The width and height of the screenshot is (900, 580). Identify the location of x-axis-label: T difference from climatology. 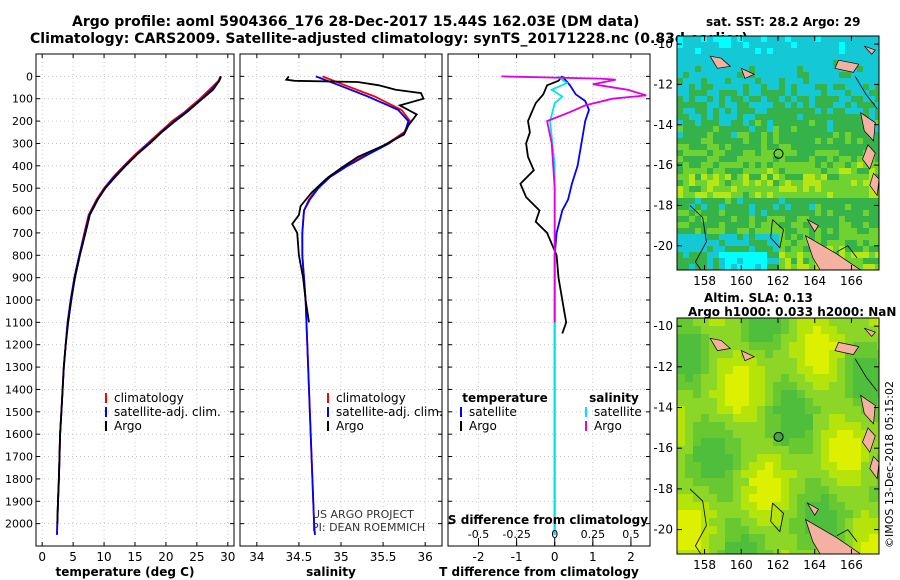
(539, 572).